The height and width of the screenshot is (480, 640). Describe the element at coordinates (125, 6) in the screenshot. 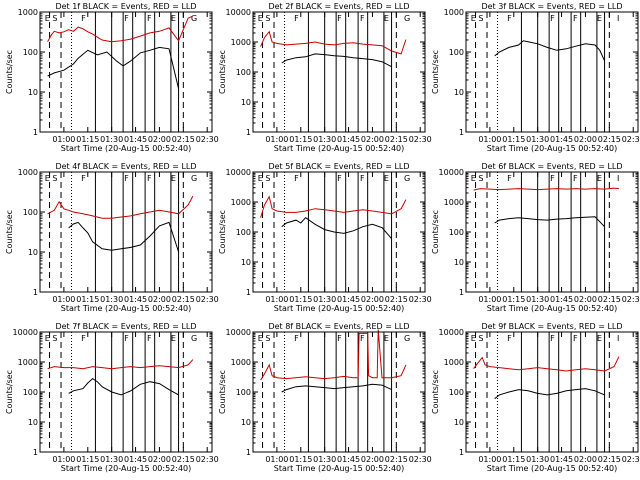

I see `chart-title: Det 1f BLACK = Events, RED = LLD` at that location.